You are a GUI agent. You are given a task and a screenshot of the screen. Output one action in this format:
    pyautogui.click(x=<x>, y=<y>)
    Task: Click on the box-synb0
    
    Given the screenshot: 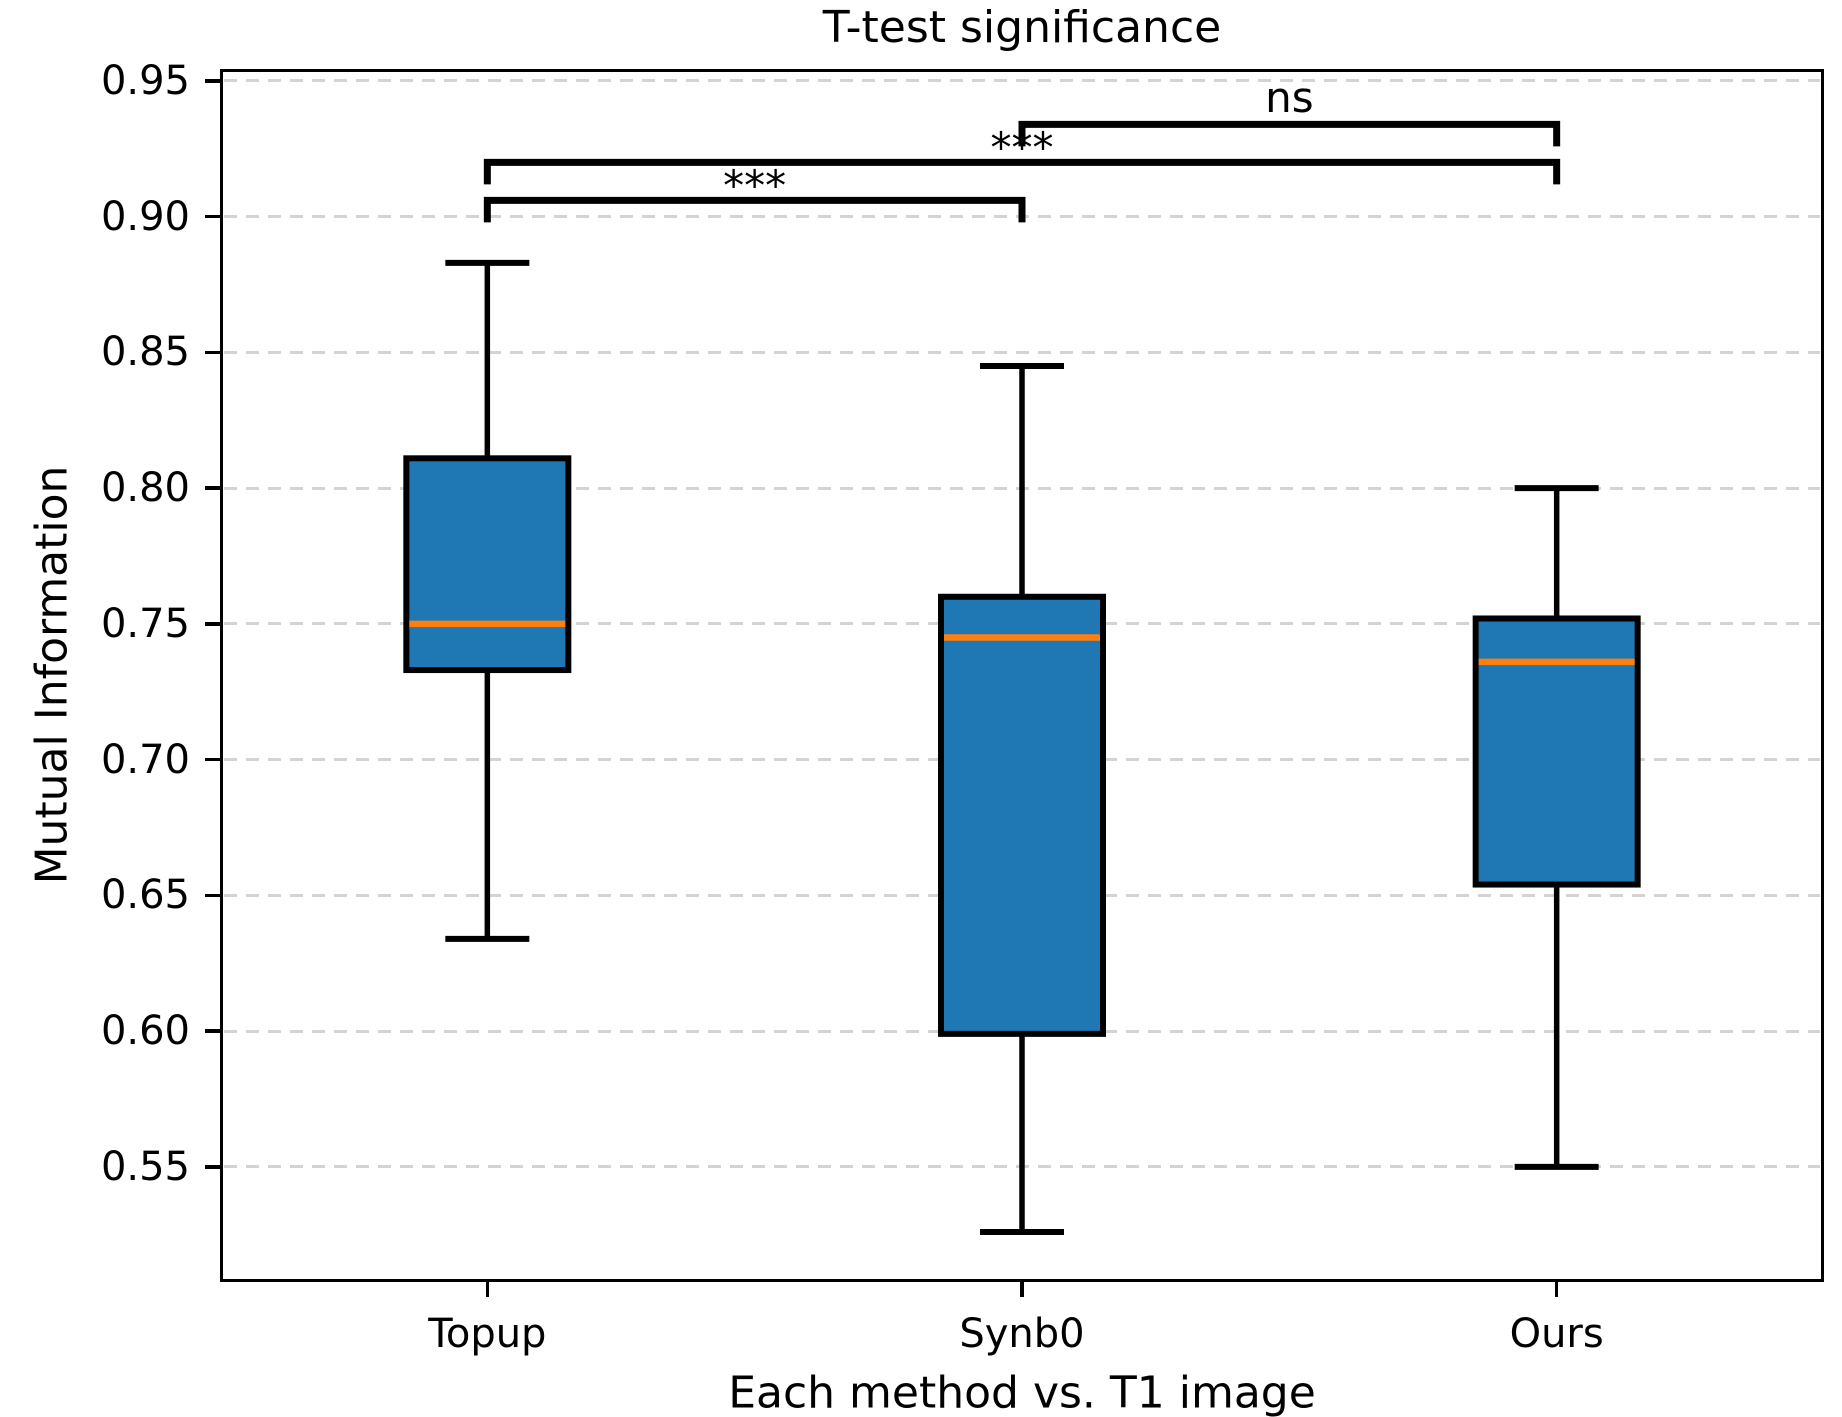 What is the action you would take?
    pyautogui.click(x=1022, y=815)
    